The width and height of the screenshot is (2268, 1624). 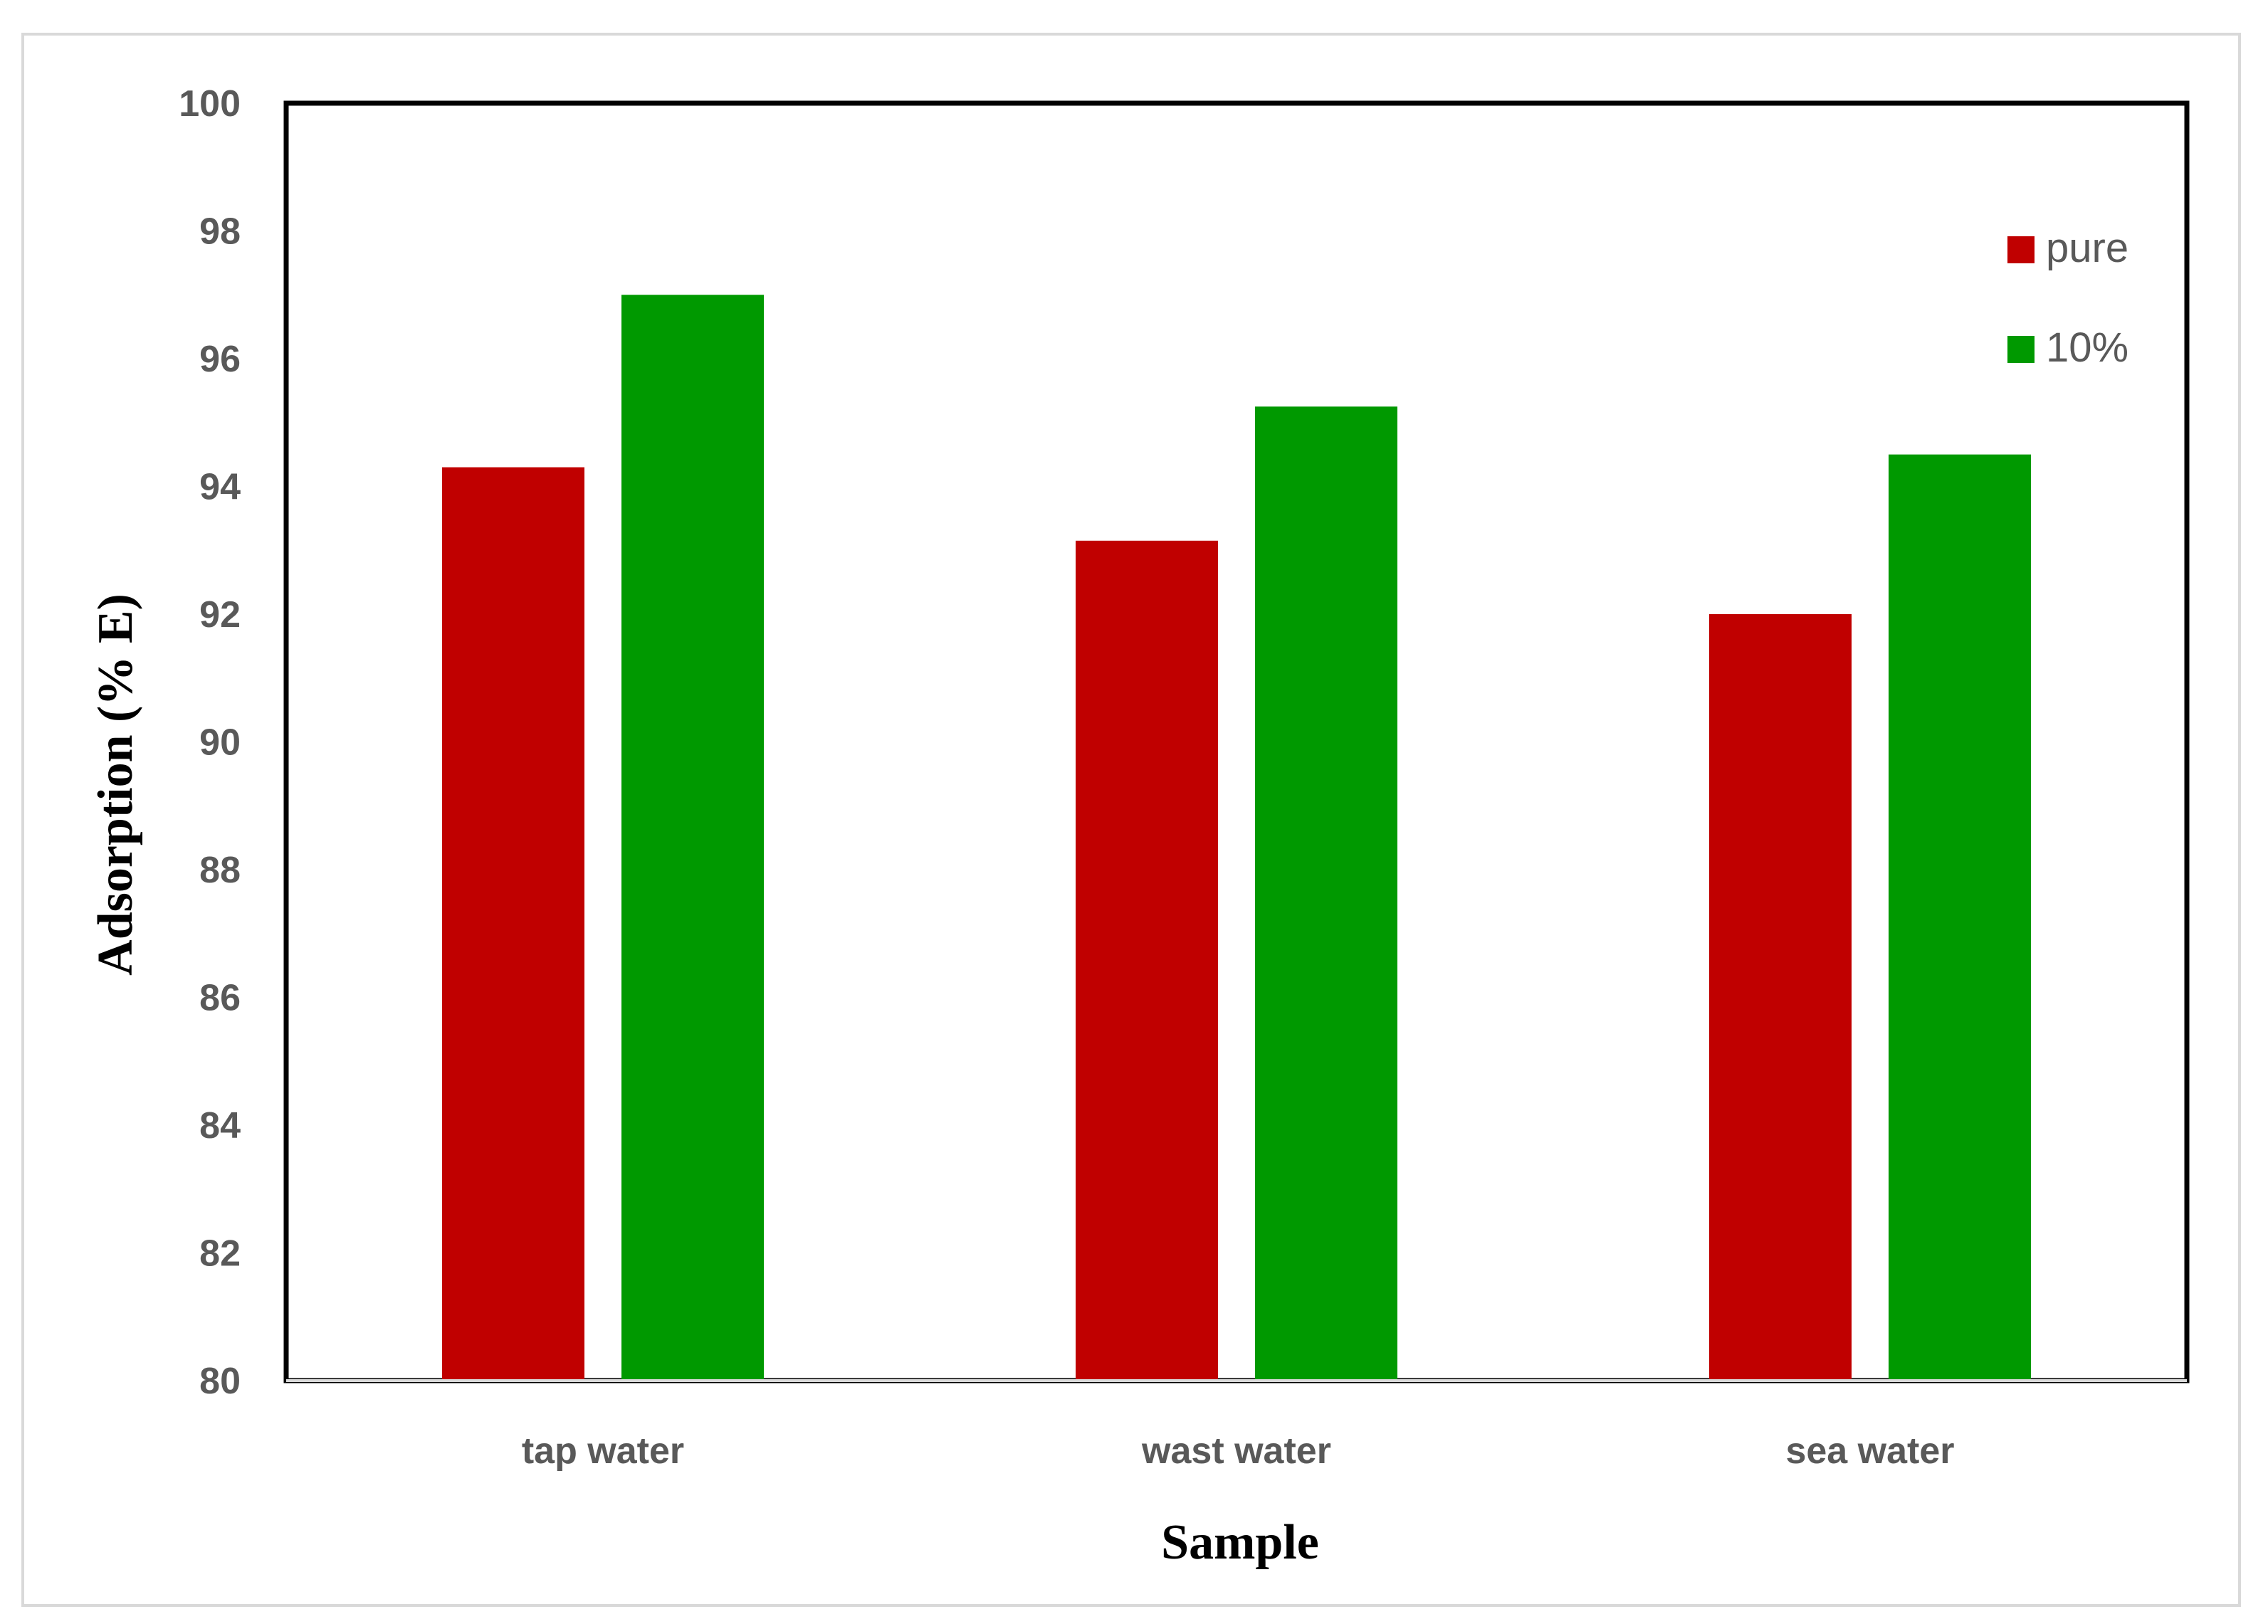 What do you see at coordinates (1240, 1542) in the screenshot?
I see `x-axis-title: Sample` at bounding box center [1240, 1542].